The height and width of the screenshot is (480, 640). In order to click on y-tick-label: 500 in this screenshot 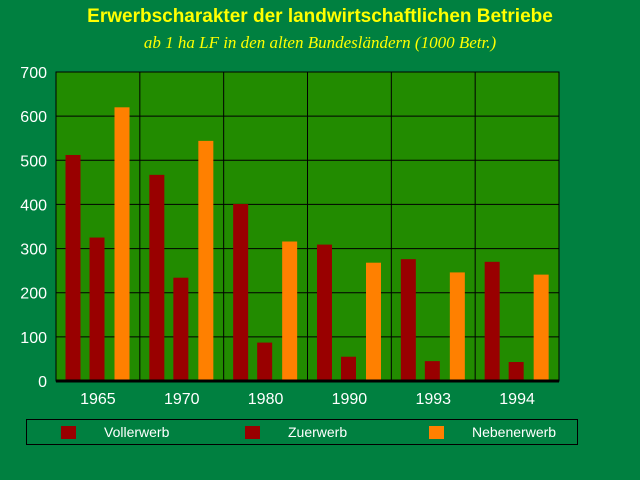, I will do `click(33, 161)`.